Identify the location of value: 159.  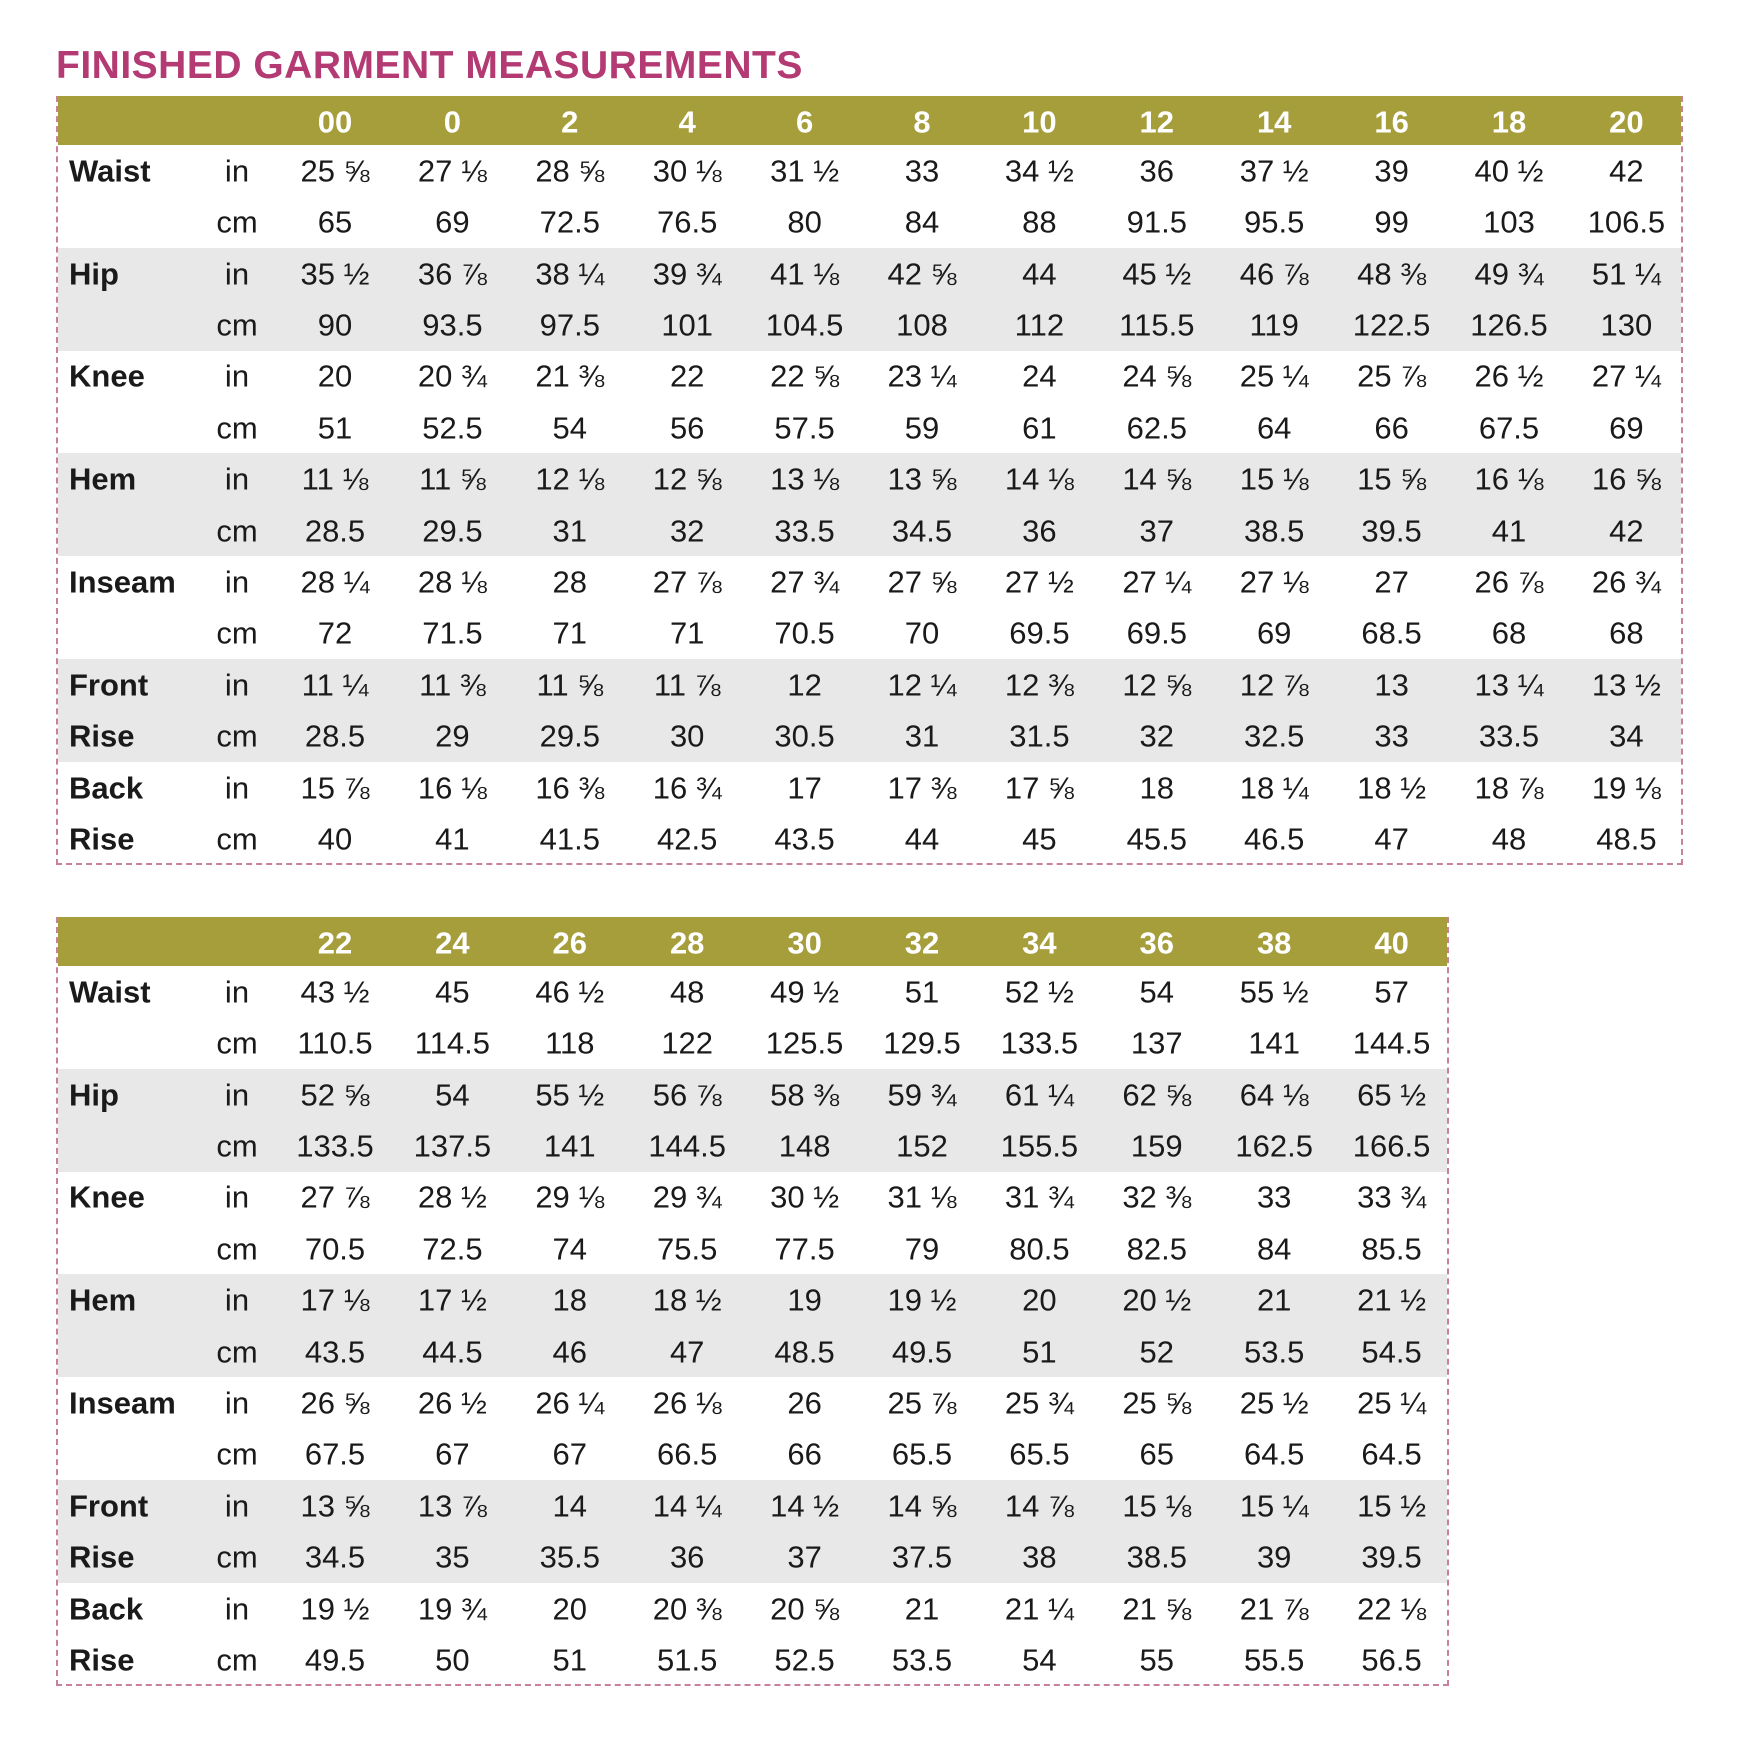
(1156, 1146).